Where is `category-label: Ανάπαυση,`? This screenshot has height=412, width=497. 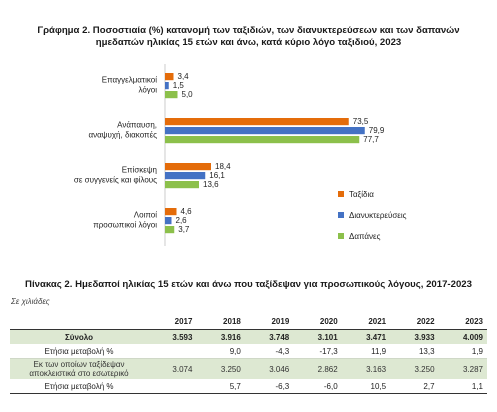
category-label: Ανάπαυση, is located at coordinates (137, 125).